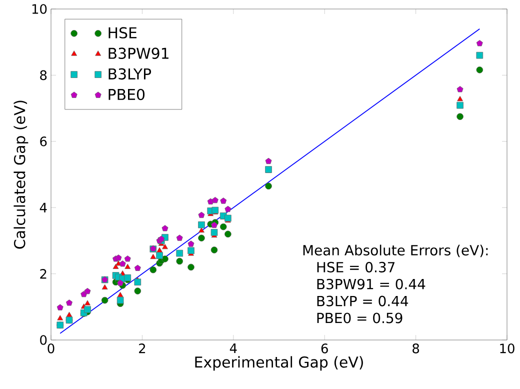 This screenshot has height=389, width=520. What do you see at coordinates (43, 75) in the screenshot?
I see `y-tick-label: 8` at bounding box center [43, 75].